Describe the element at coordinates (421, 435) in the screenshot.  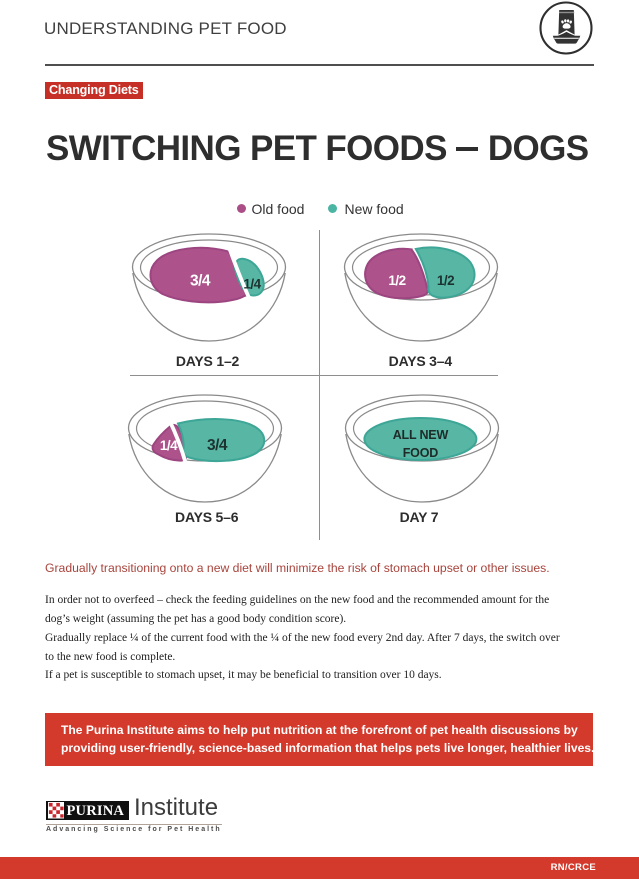
I see `svg-text: ALL NEW` at that location.